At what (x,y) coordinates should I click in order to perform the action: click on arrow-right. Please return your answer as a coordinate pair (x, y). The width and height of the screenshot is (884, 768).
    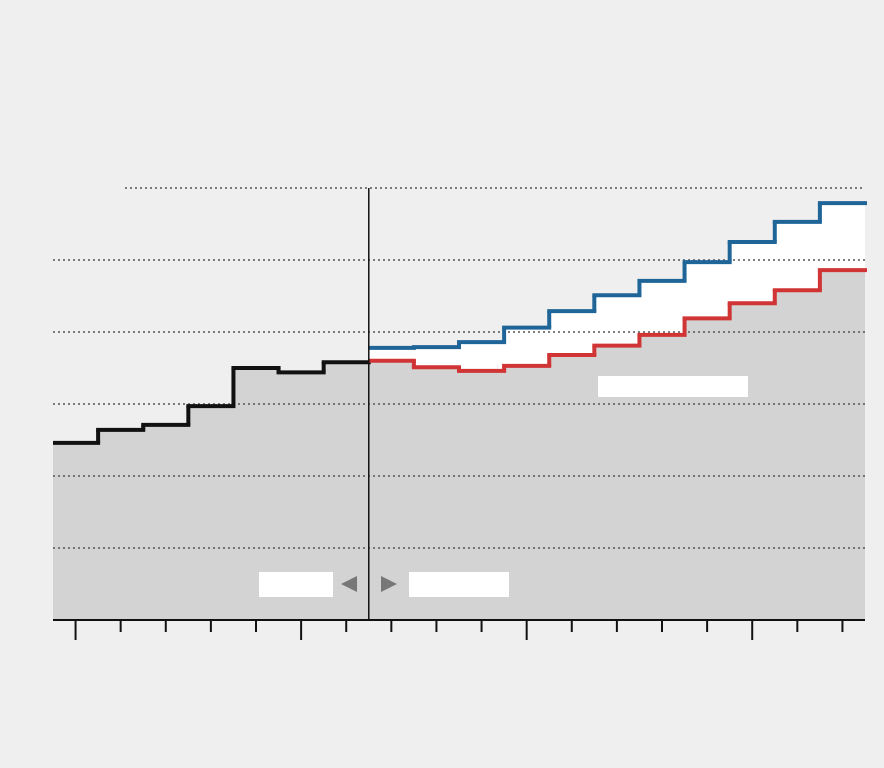
    Looking at the image, I should click on (389, 584).